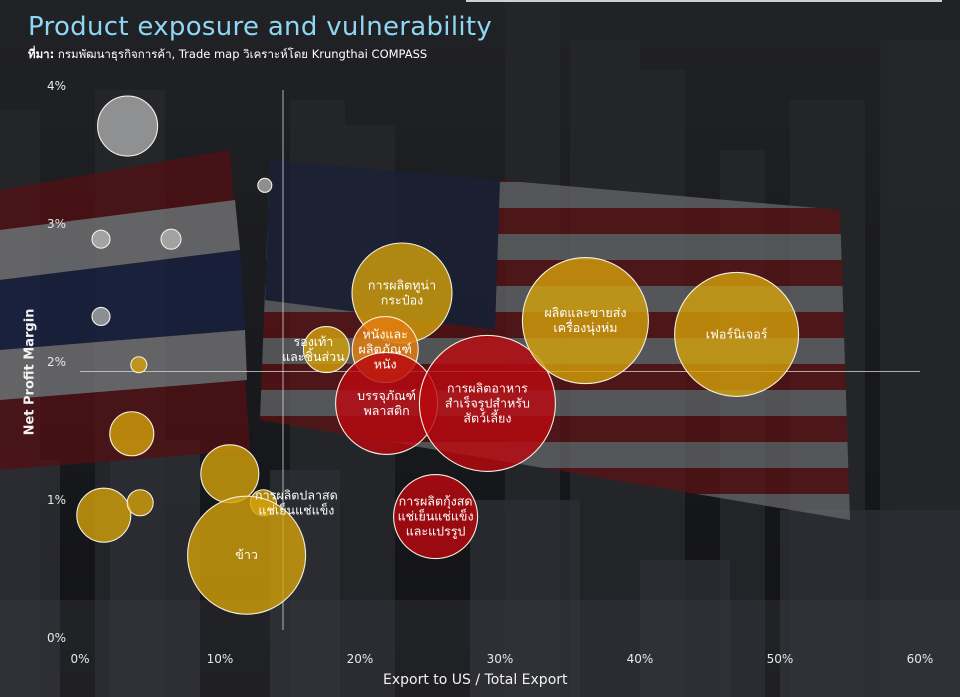 The width and height of the screenshot is (960, 697). I want to click on y-tick-label: 4%, so click(56, 86).